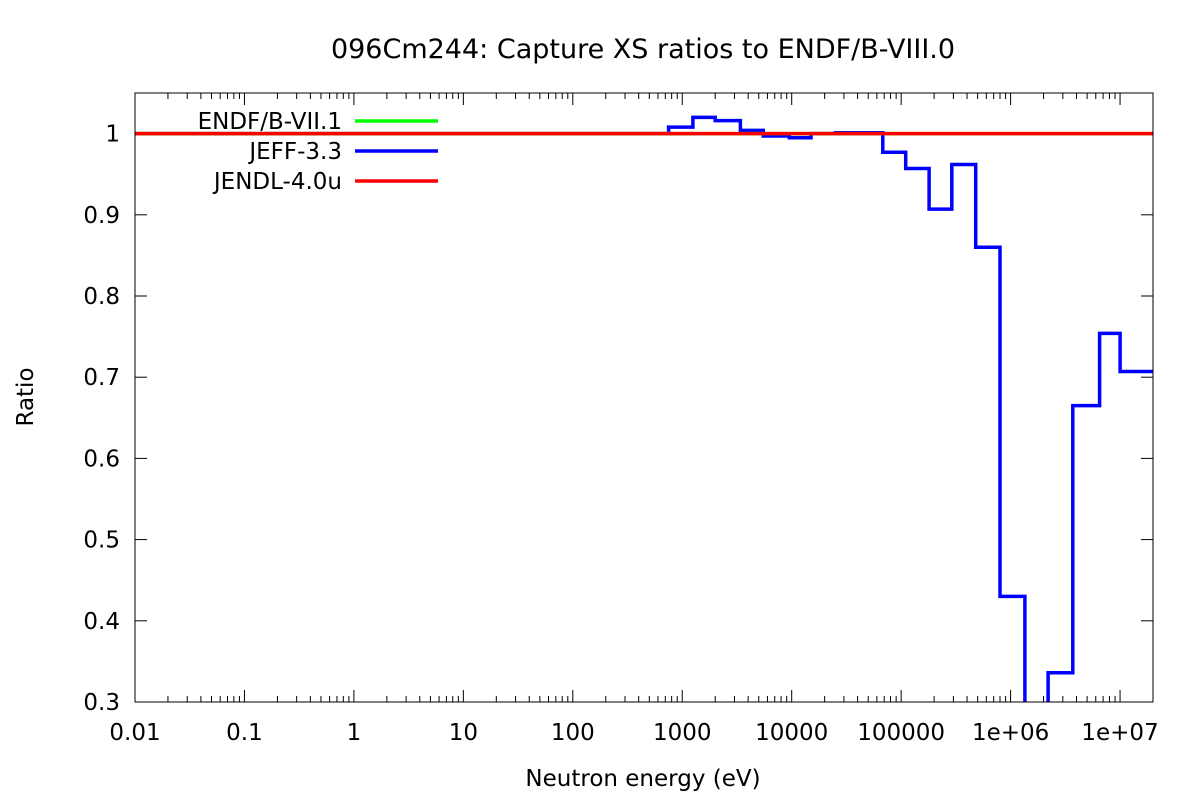 This screenshot has width=1200, height=800. I want to click on y-tick-label: 0.7, so click(101, 378).